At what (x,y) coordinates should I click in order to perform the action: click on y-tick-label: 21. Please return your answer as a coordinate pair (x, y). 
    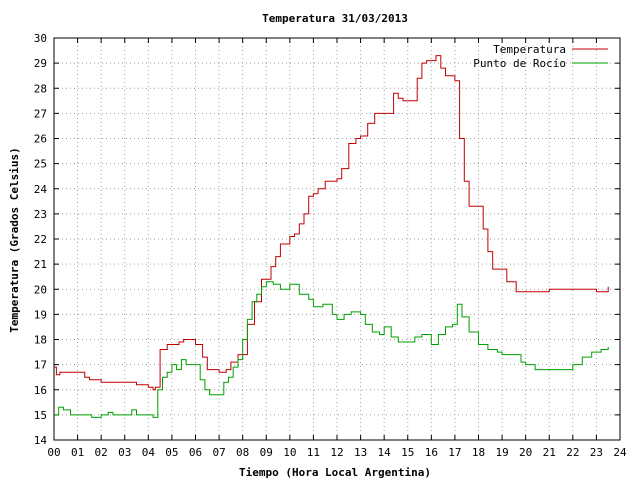
    Looking at the image, I should click on (40, 264).